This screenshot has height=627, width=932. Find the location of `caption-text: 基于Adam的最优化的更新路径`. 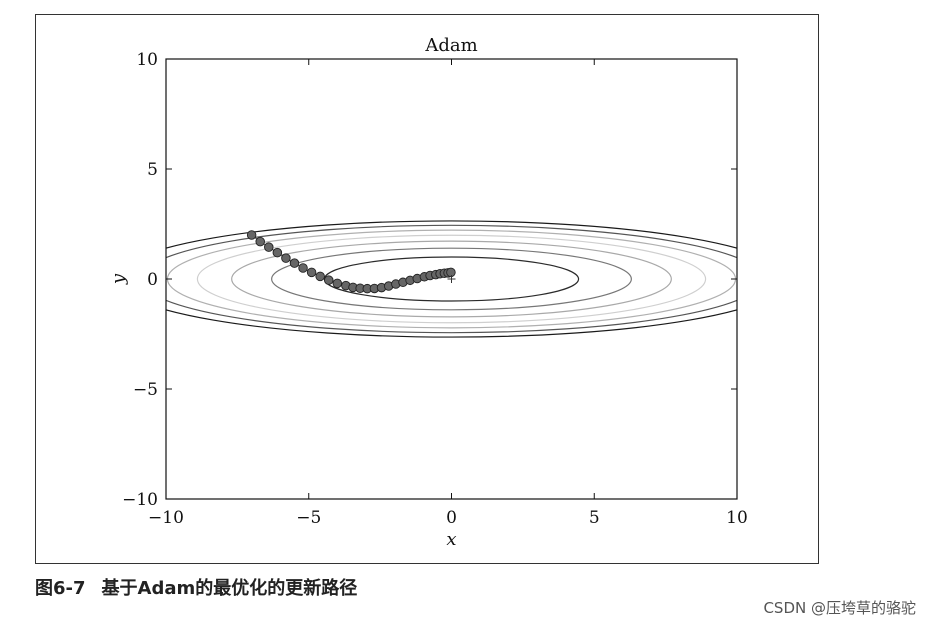

caption-text: 基于Adam的最优化的更新路径 is located at coordinates (229, 588).